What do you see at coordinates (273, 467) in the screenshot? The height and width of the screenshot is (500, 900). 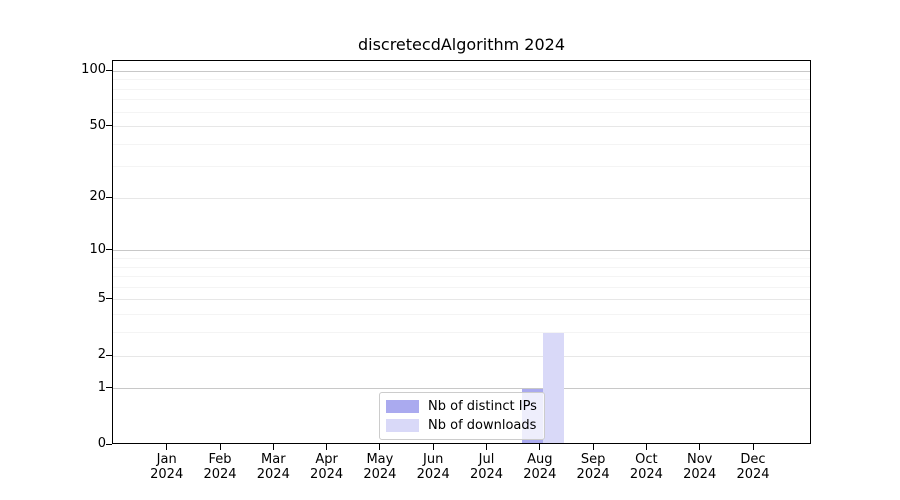 I see `x-tick-label-mar-2024: Mar 2024` at bounding box center [273, 467].